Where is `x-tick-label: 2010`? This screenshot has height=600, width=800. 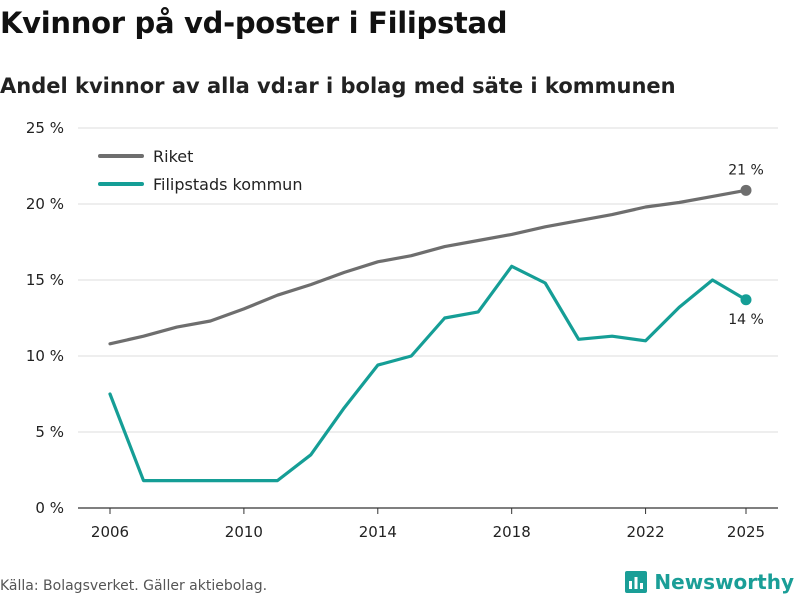 x-tick-label: 2010 is located at coordinates (244, 532).